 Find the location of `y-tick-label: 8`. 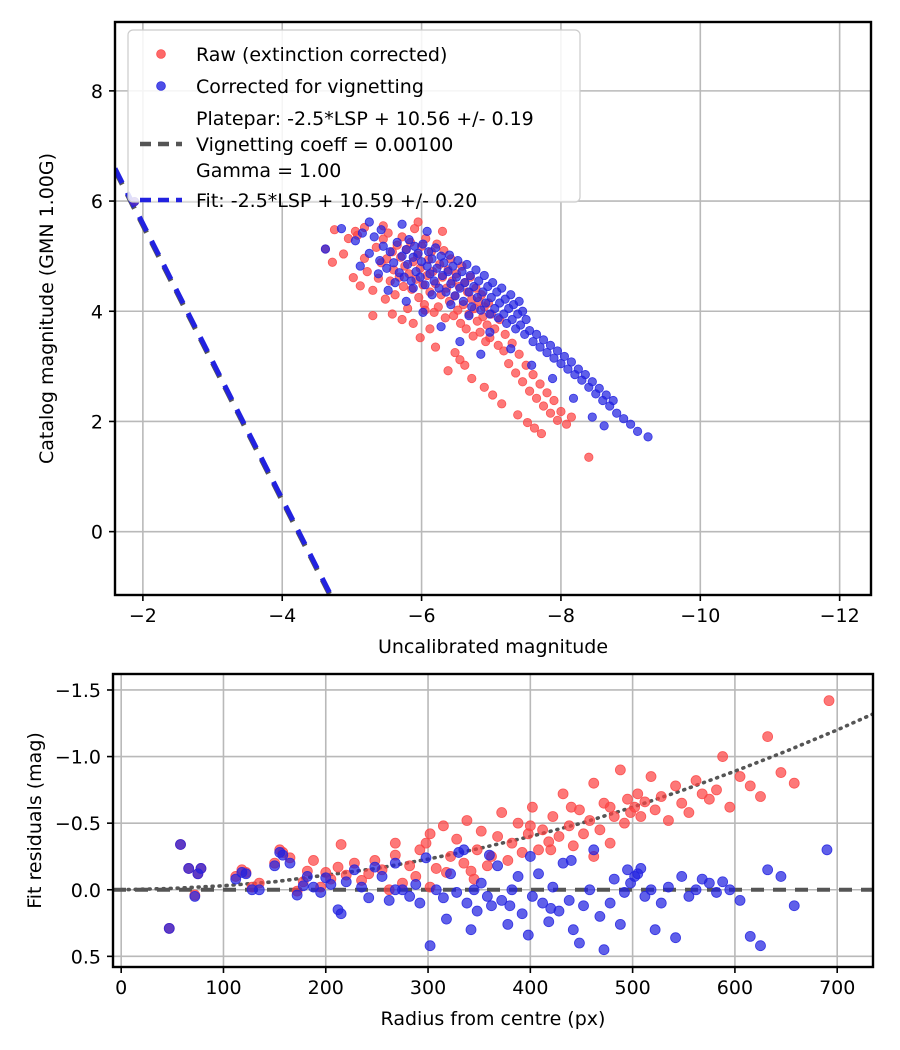

y-tick-label: 8 is located at coordinates (97, 92).